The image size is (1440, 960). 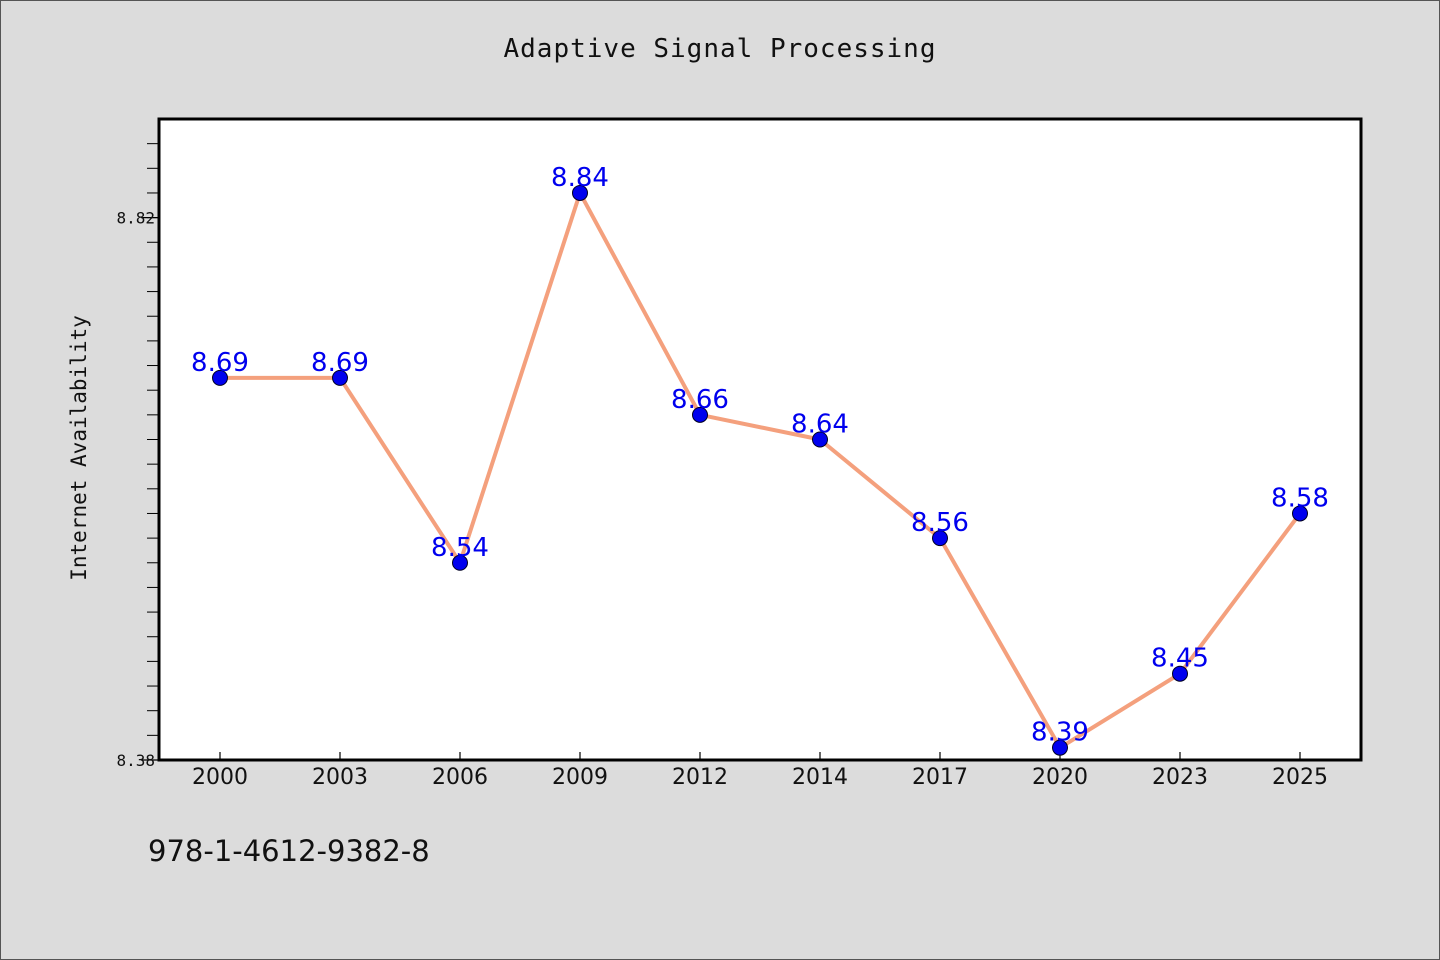 What do you see at coordinates (1060, 733) in the screenshot?
I see `data-label: 8.39` at bounding box center [1060, 733].